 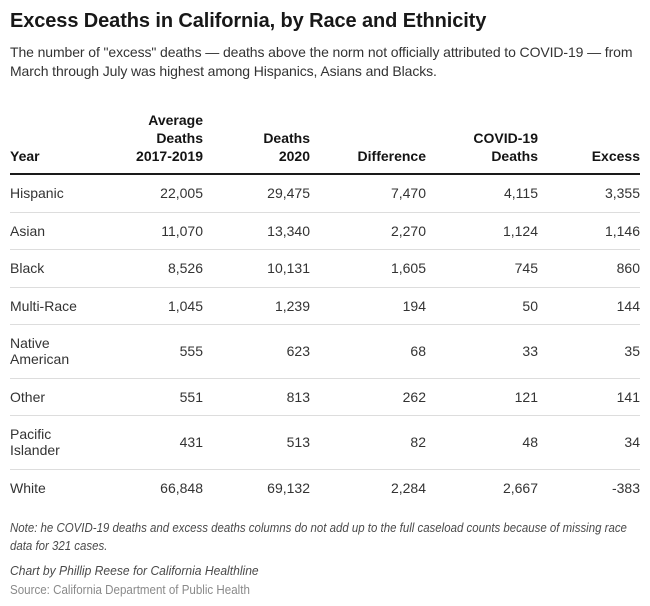 What do you see at coordinates (288, 487) in the screenshot?
I see `cell-value: 69,132` at bounding box center [288, 487].